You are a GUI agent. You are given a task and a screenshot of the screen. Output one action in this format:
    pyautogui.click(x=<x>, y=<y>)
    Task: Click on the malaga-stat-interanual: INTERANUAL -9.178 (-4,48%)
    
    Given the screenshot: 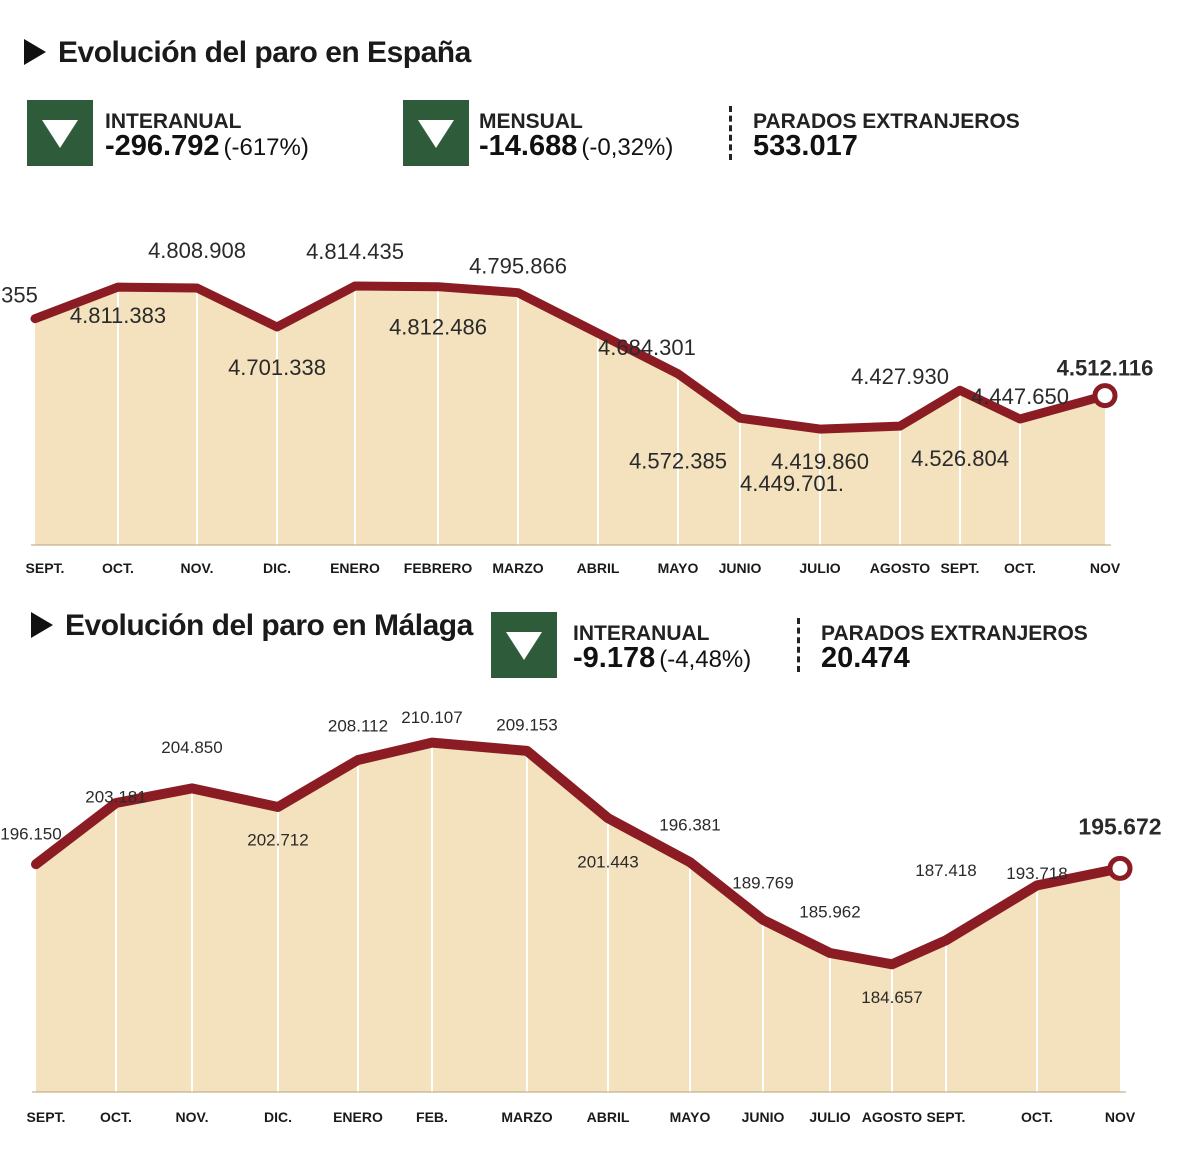 What is the action you would take?
    pyautogui.click(x=641, y=645)
    